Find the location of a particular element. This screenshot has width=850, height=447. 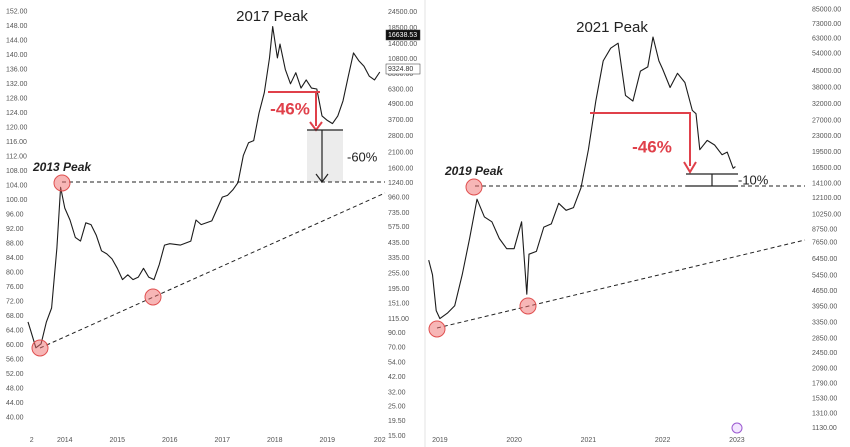

y-tick-label: 1130.00 is located at coordinates (824, 428).